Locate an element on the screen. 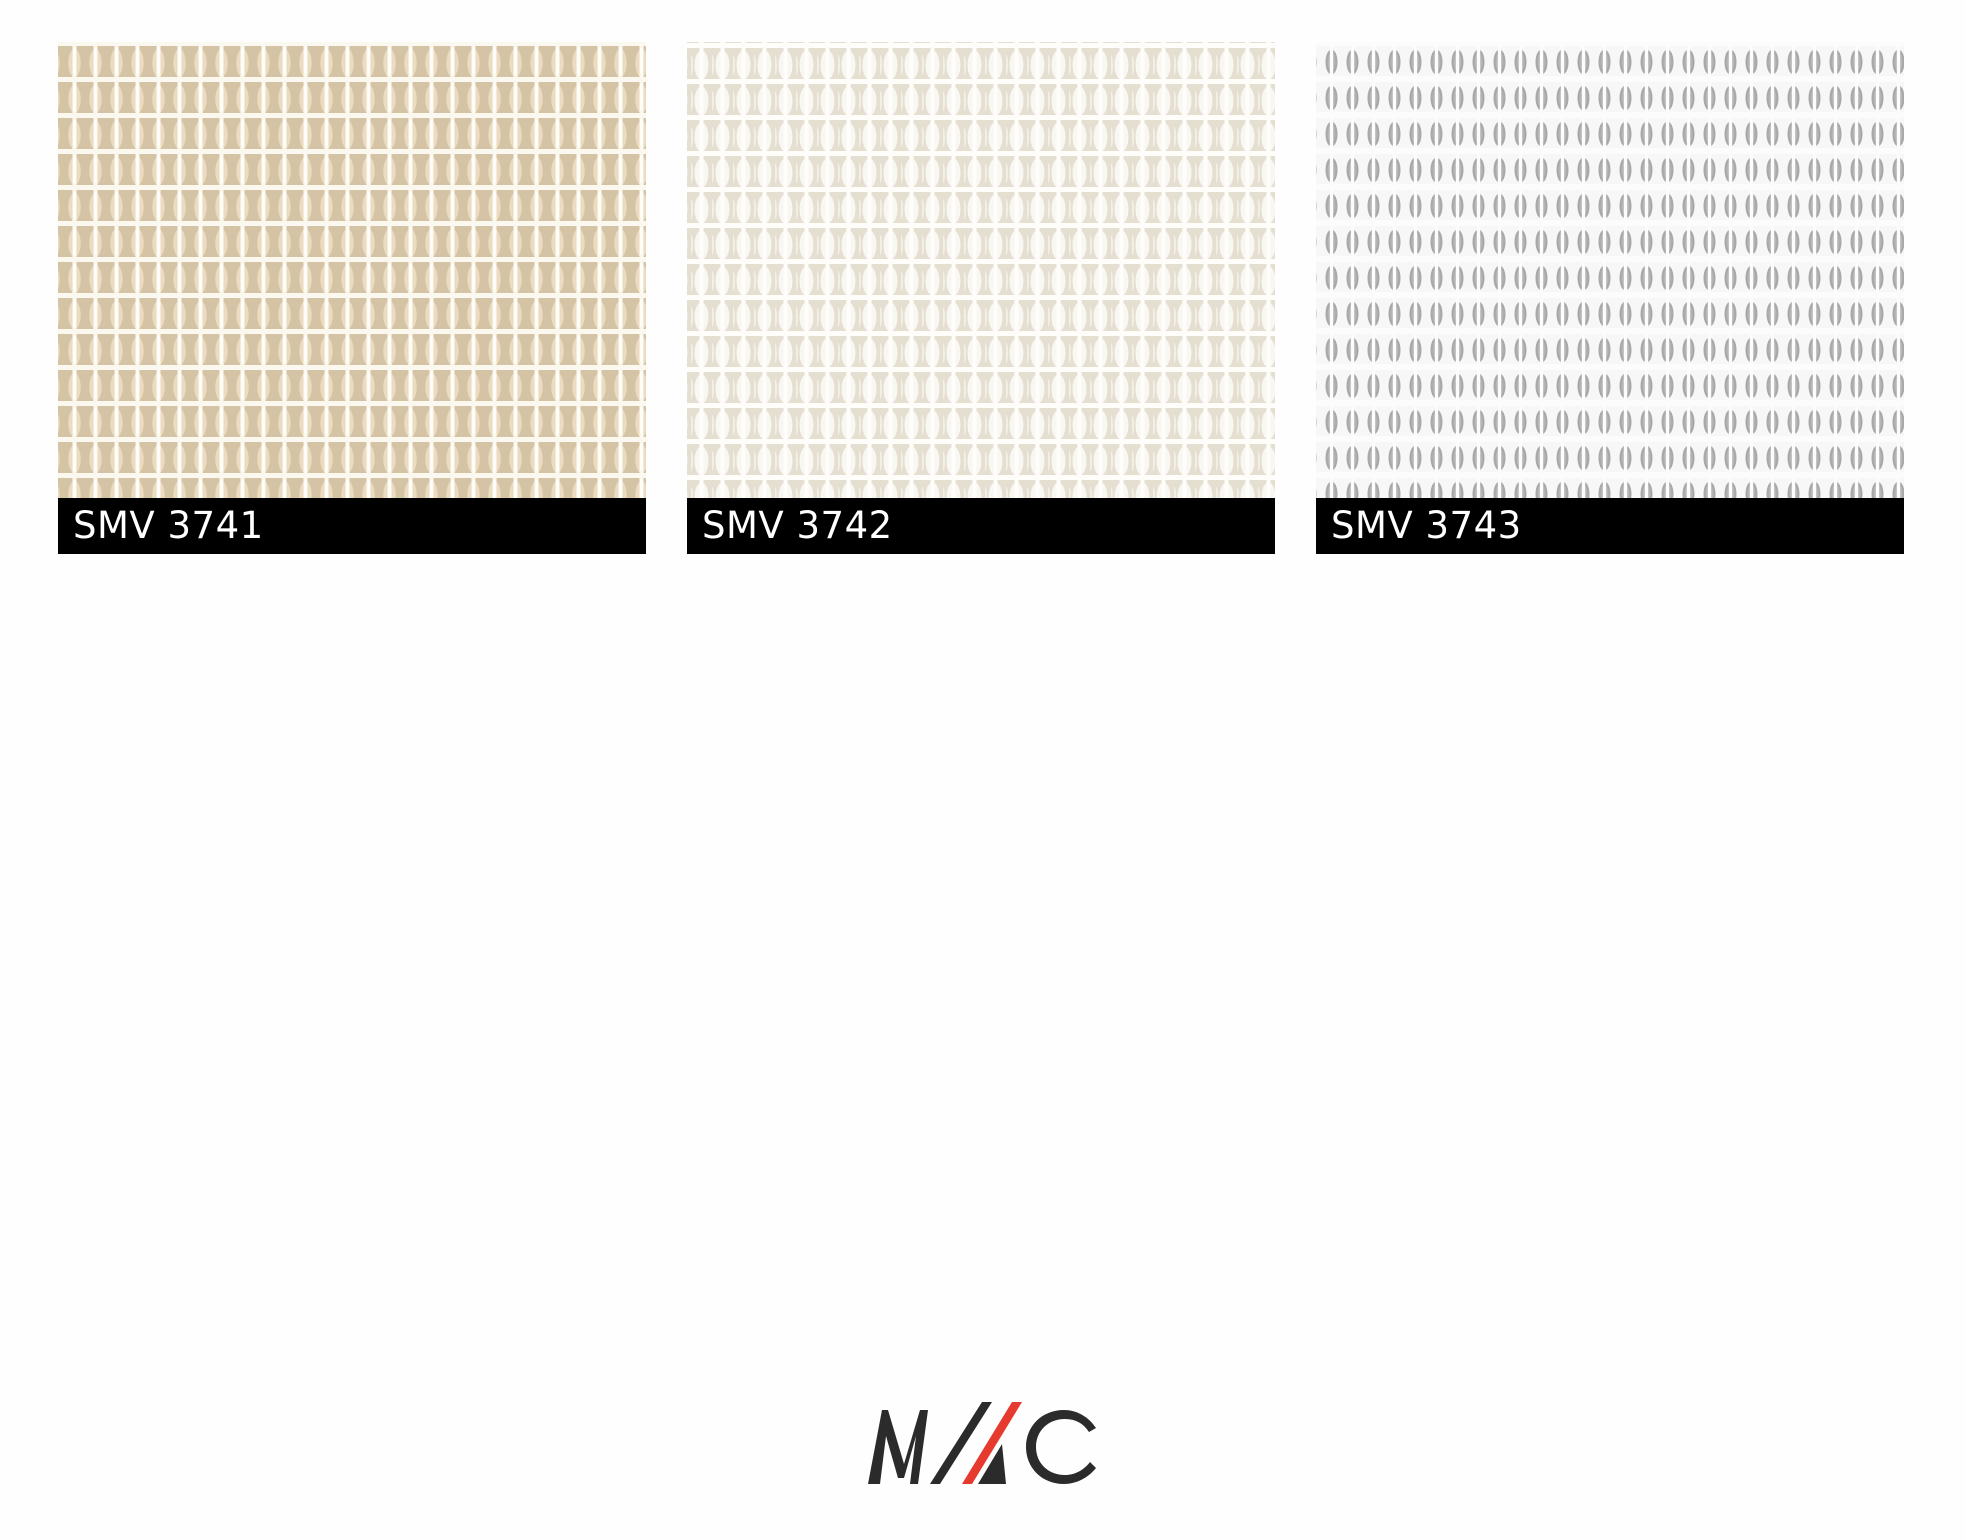 The height and width of the screenshot is (1540, 1965). swatch-label: SMV 3742 is located at coordinates (981, 526).